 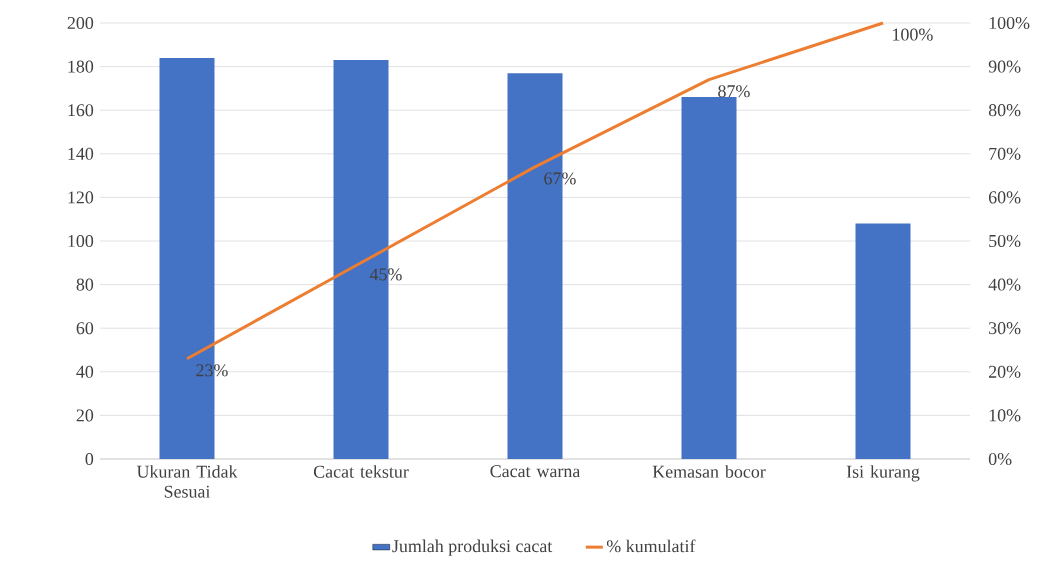 I want to click on y-tick-label: 20, so click(x=85, y=415).